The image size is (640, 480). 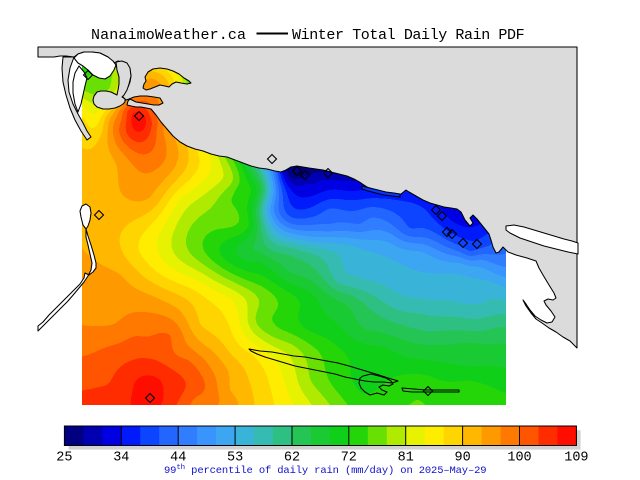 I want to click on svg-text: 72, so click(x=349, y=458).